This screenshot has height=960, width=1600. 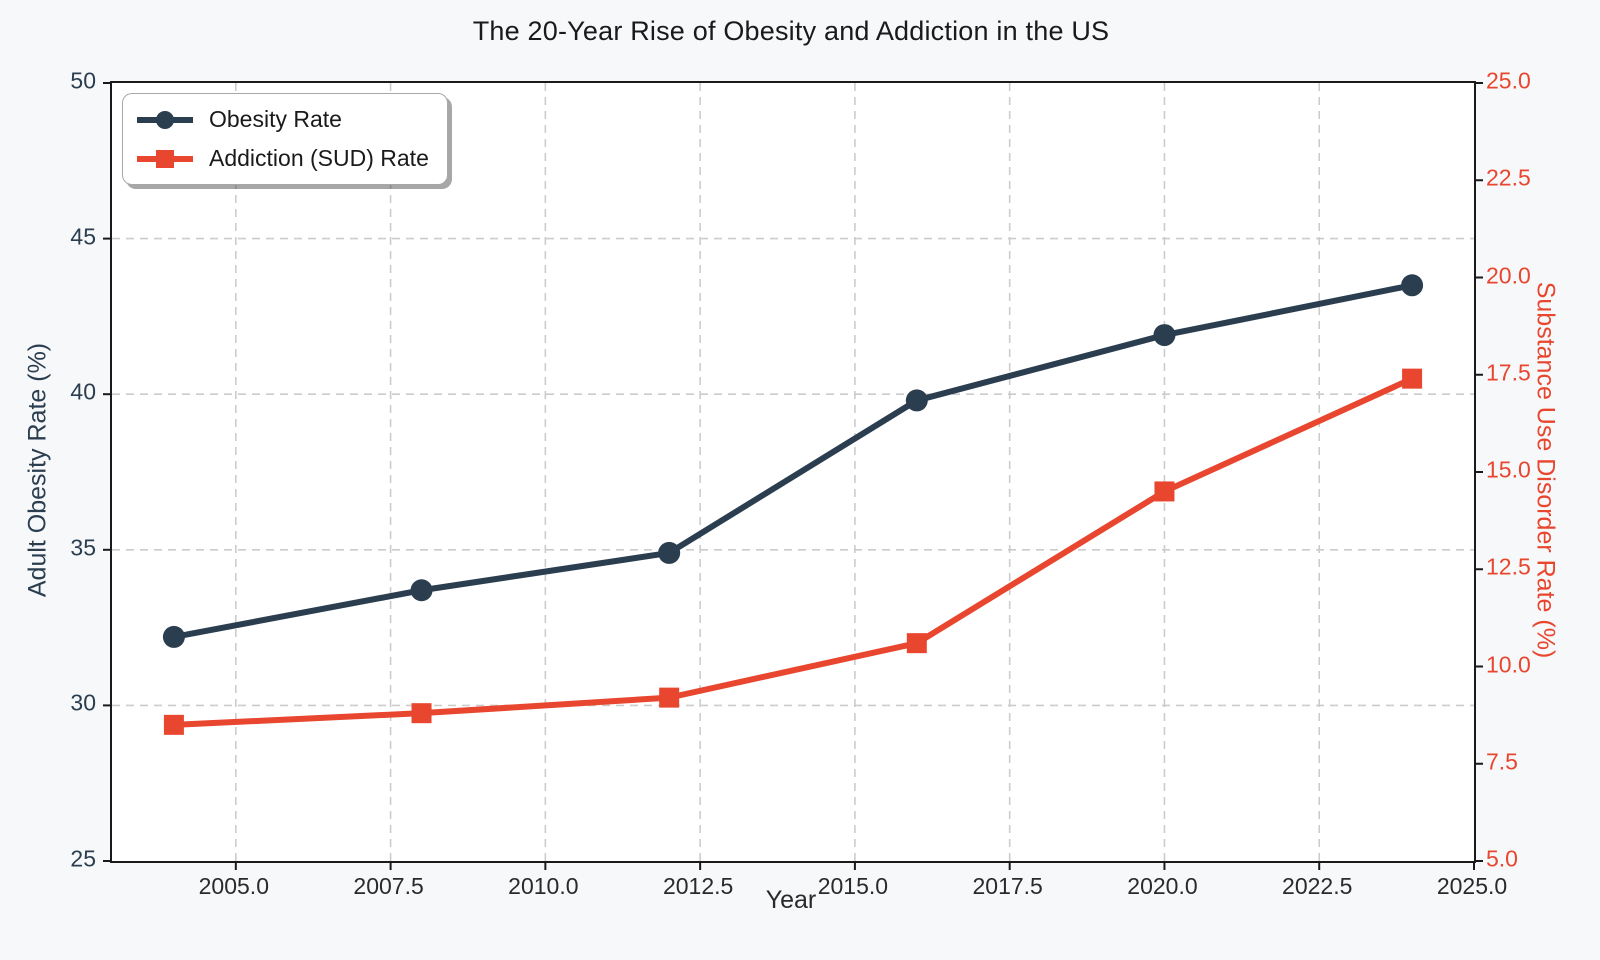 I want to click on square-marker-icon, so click(x=165, y=158).